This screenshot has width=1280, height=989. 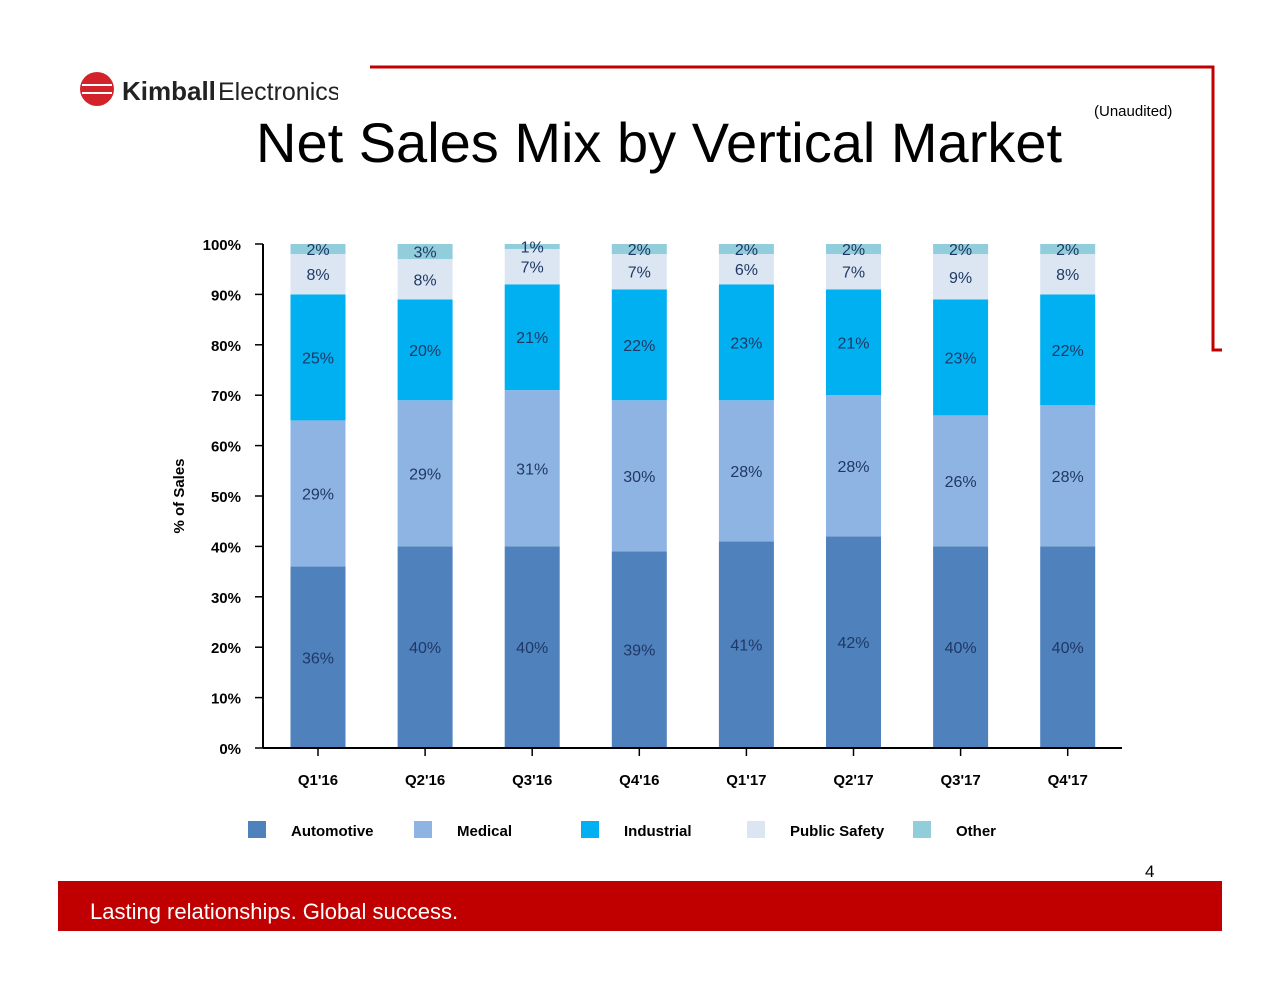 What do you see at coordinates (1150, 871) in the screenshot?
I see `page-number: 4` at bounding box center [1150, 871].